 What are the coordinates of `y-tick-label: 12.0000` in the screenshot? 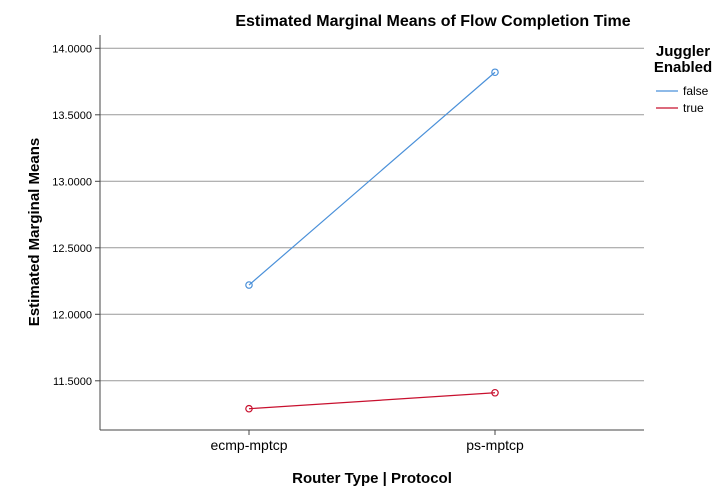 It's located at (72, 315).